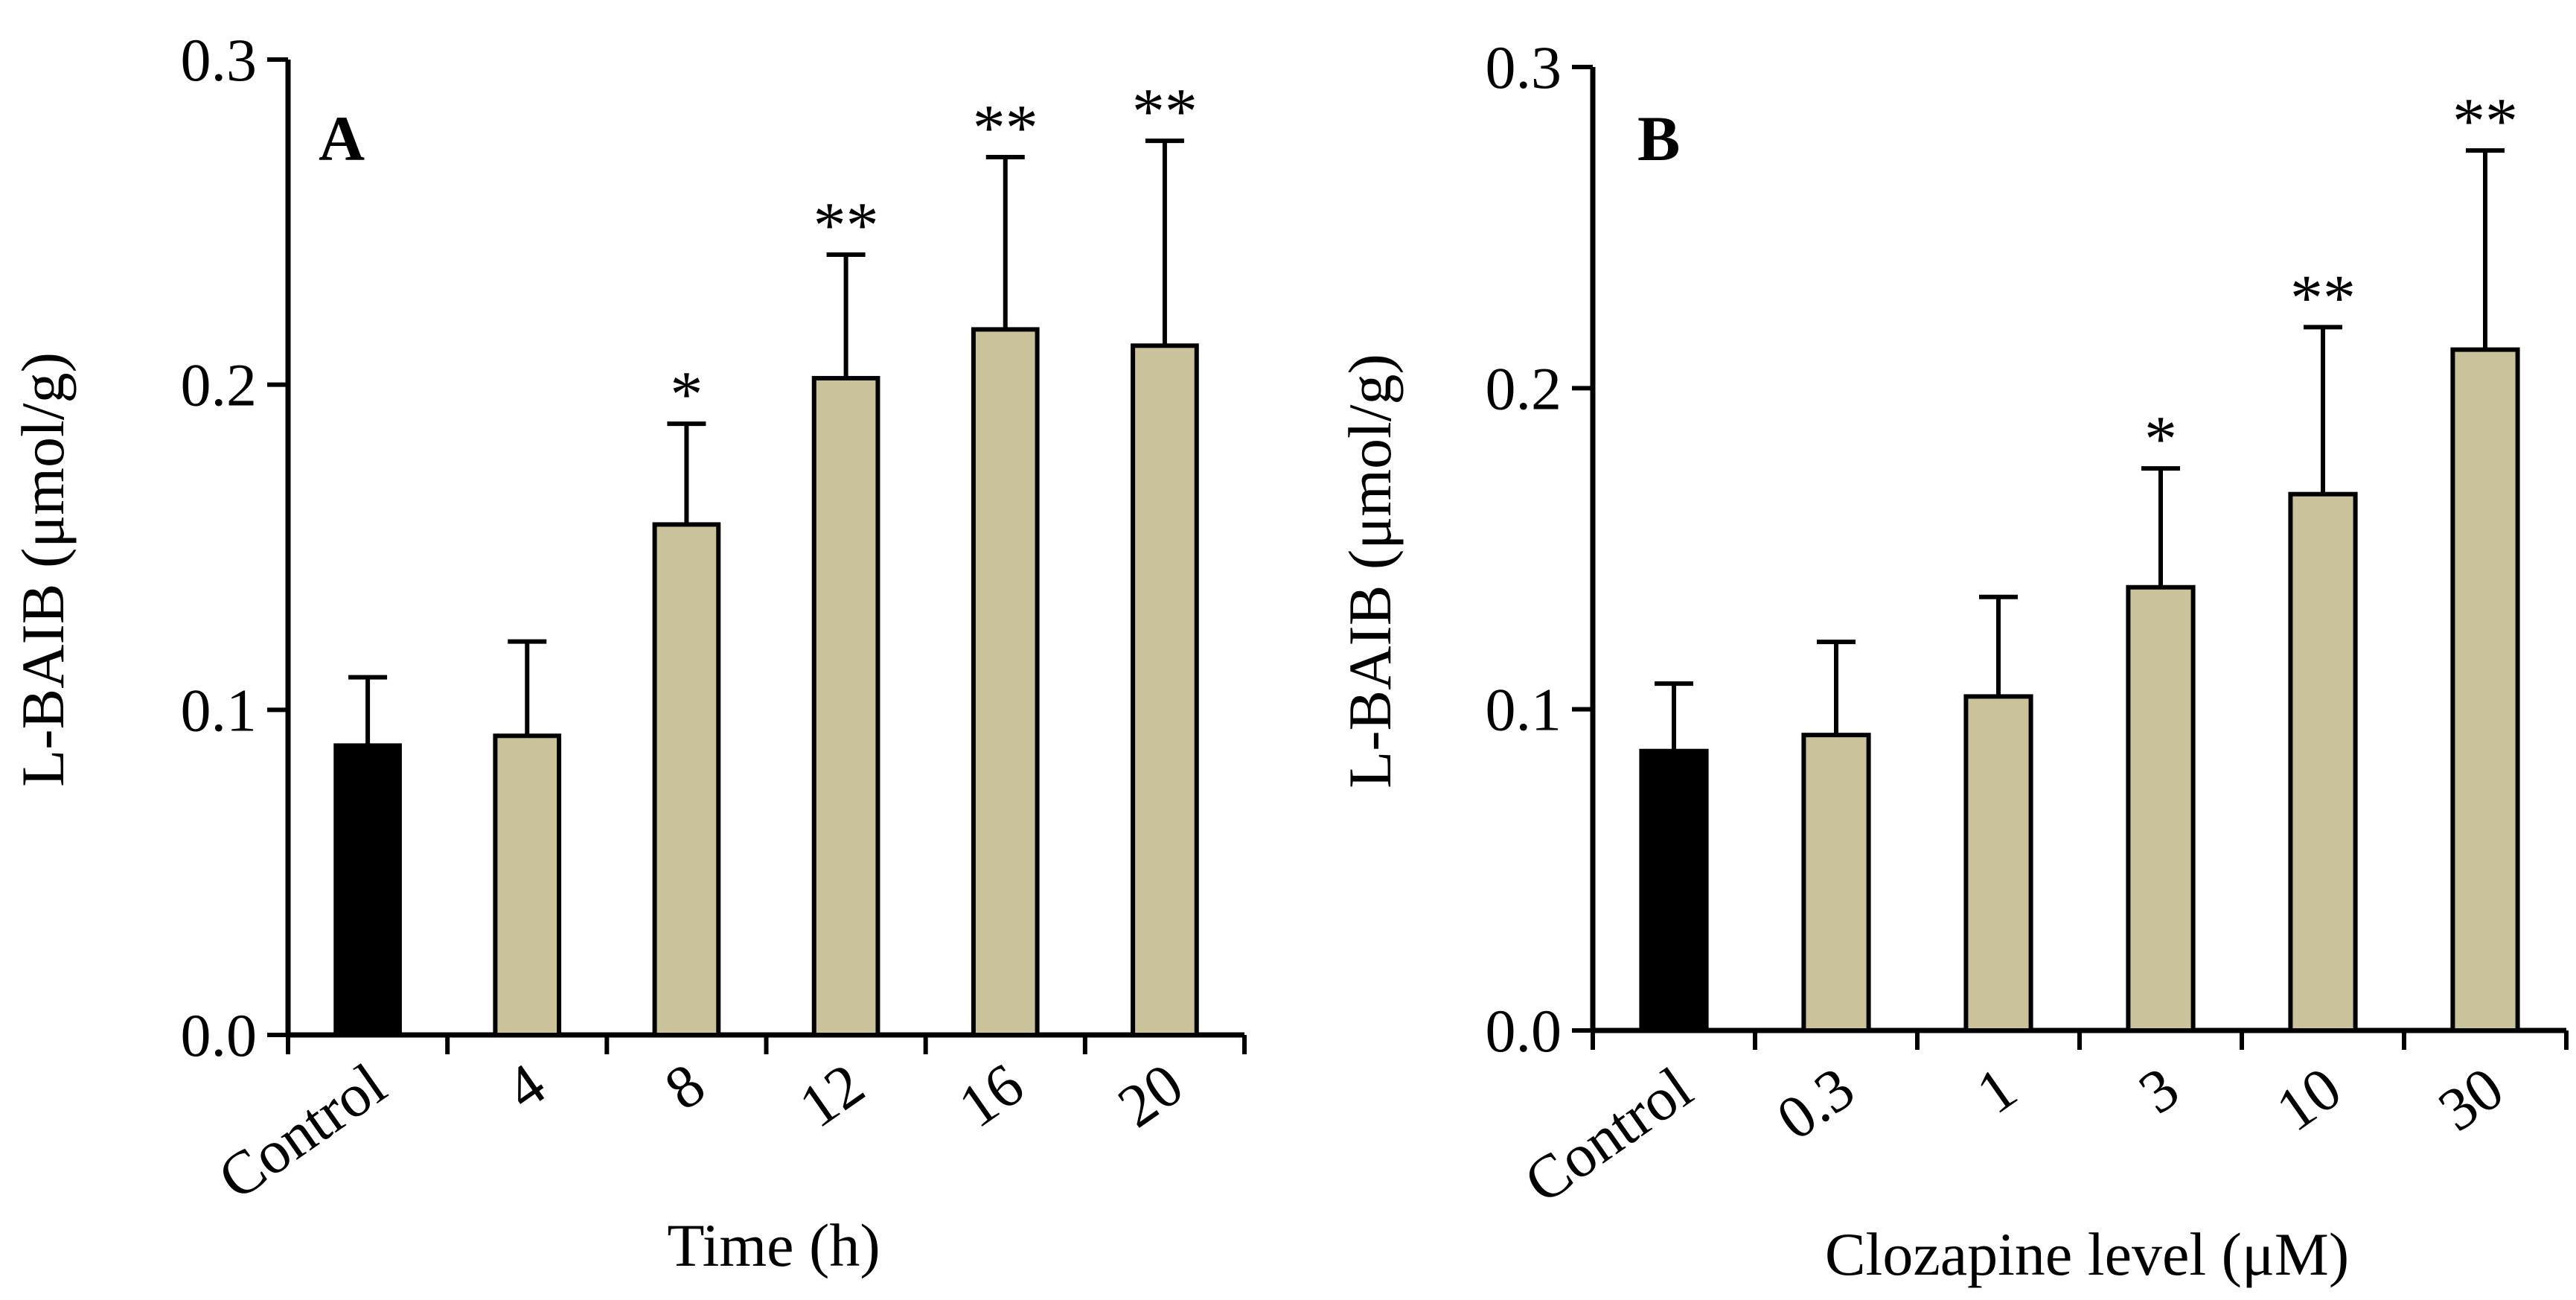  I want to click on x-category-label: 8, so click(685, 1086).